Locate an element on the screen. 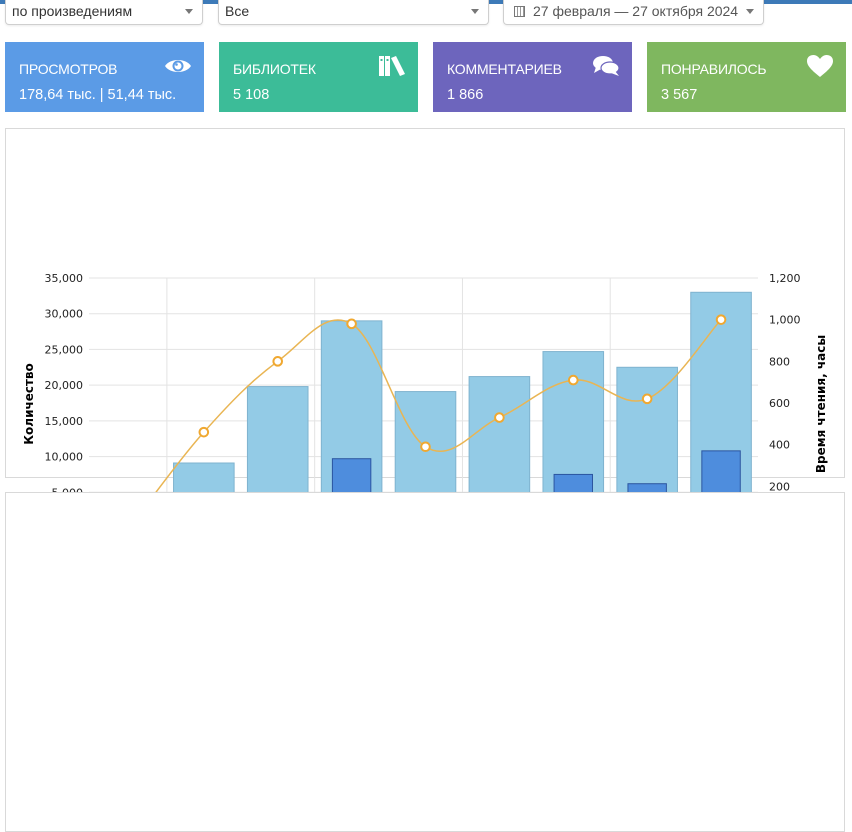 Image resolution: width=852 pixels, height=832 pixels. card-value: 5 108 is located at coordinates (251, 95).